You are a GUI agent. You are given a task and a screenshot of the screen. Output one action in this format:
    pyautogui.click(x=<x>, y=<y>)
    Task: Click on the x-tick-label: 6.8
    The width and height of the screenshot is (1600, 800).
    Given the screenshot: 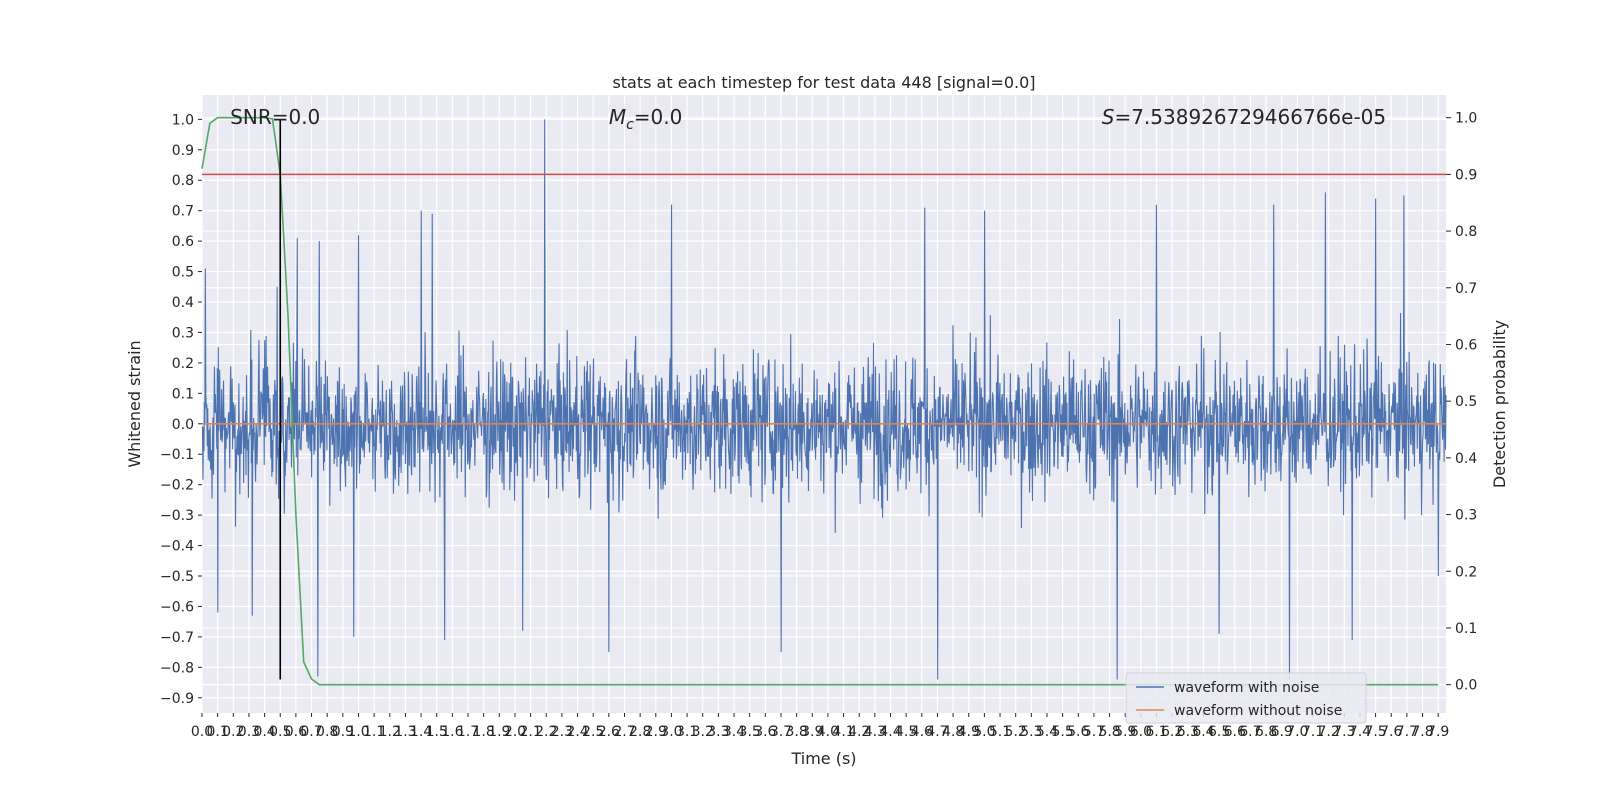 What is the action you would take?
    pyautogui.click(x=1266, y=732)
    